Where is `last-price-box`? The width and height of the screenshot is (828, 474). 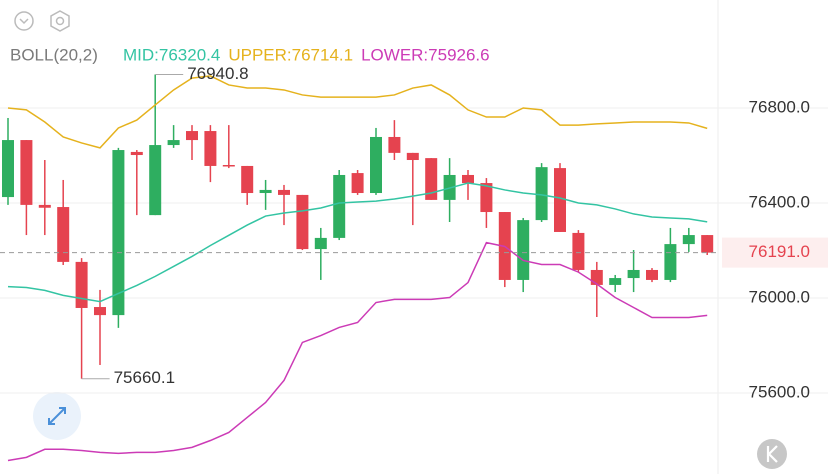
last-price-box is located at coordinates (775, 252).